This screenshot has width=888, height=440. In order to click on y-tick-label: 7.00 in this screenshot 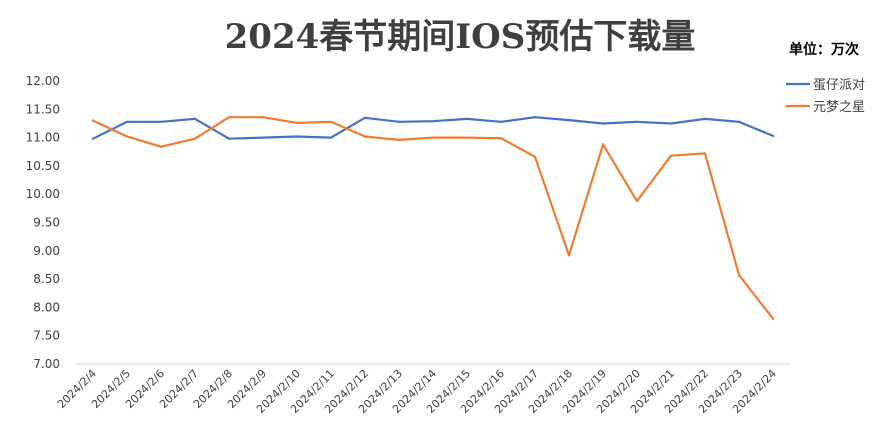, I will do `click(46, 364)`.